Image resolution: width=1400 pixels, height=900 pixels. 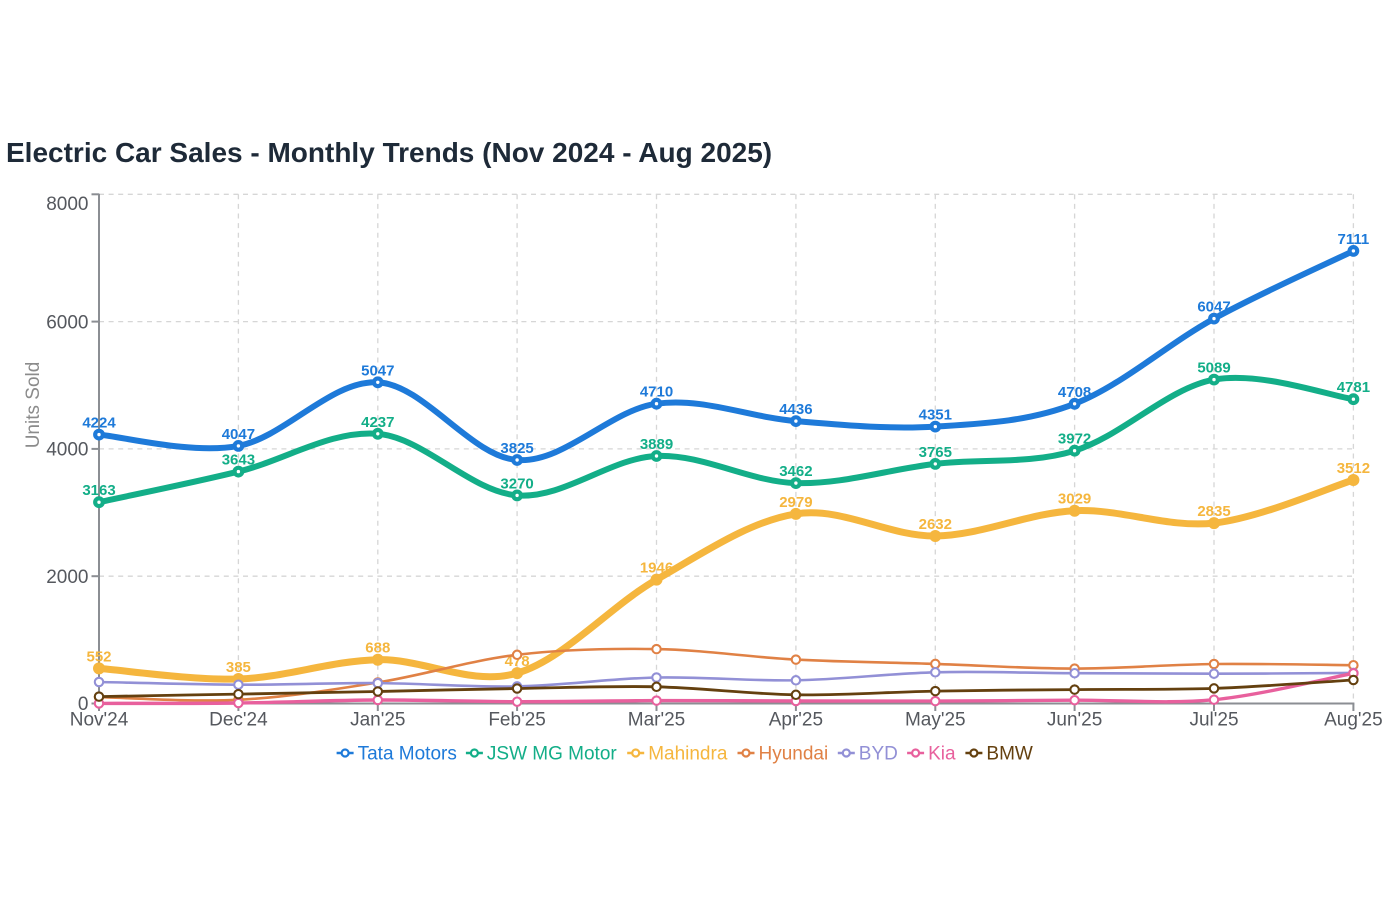 What do you see at coordinates (796, 720) in the screenshot?
I see `svg-text: Apr'25` at bounding box center [796, 720].